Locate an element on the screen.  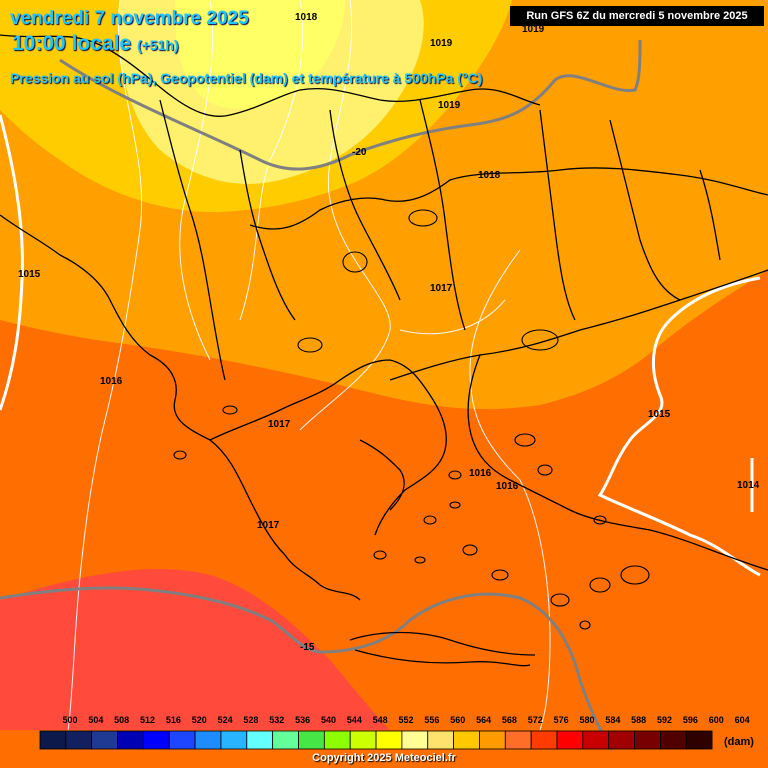
forecast-time: 10:00 locale (+51h) is located at coordinates (95, 44).